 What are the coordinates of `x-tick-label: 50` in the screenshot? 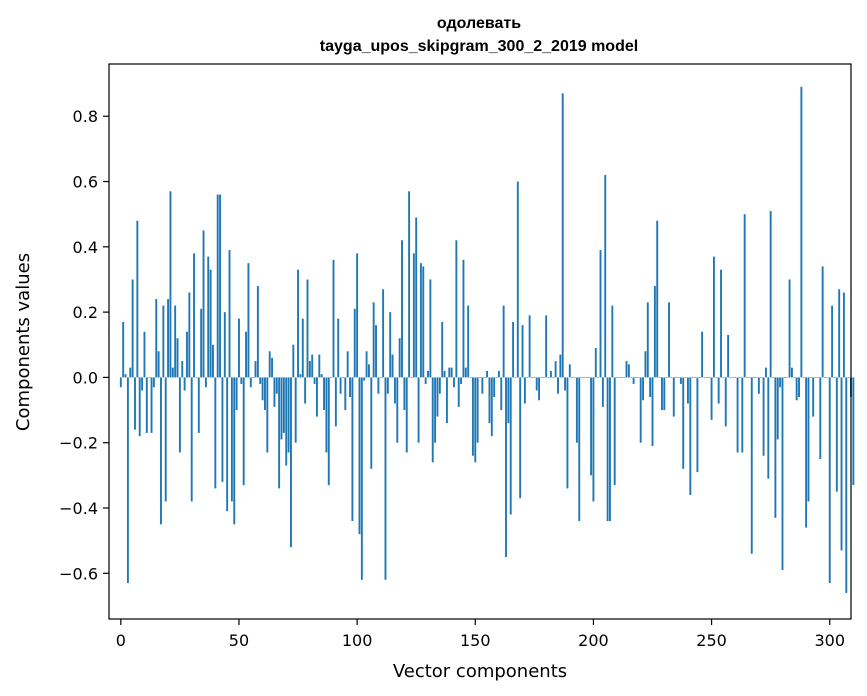 It's located at (239, 640).